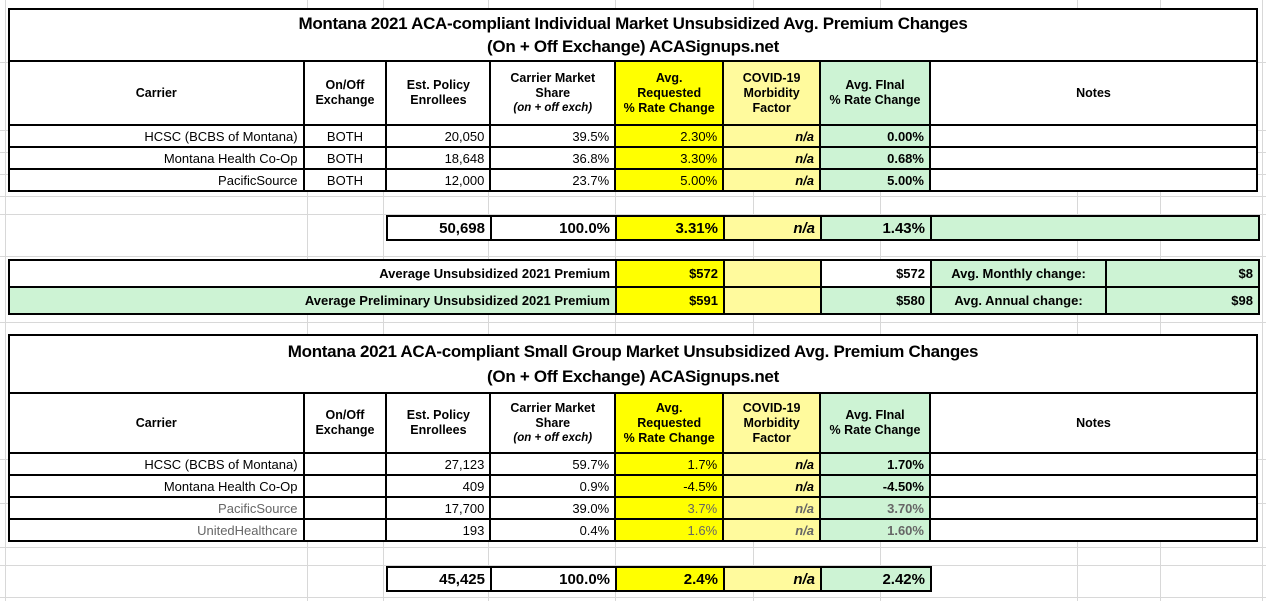 The height and width of the screenshot is (601, 1266). Describe the element at coordinates (876, 273) in the screenshot. I see `premium-final-cell: $572` at that location.